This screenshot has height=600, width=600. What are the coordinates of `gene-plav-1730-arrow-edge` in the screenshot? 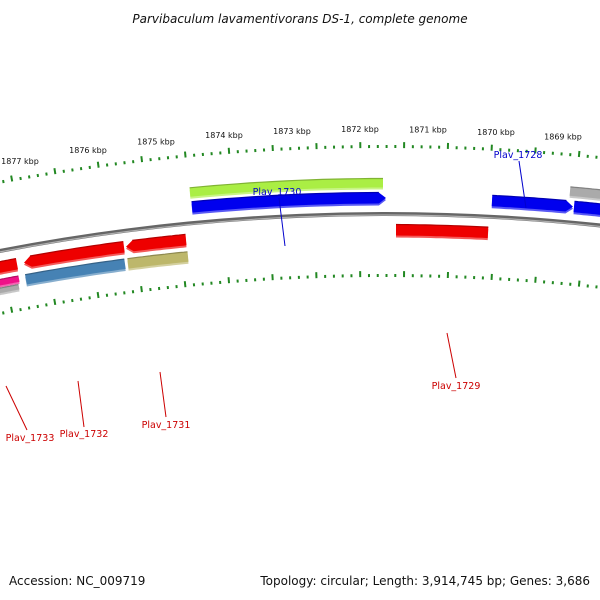 It's located at (285, 197).